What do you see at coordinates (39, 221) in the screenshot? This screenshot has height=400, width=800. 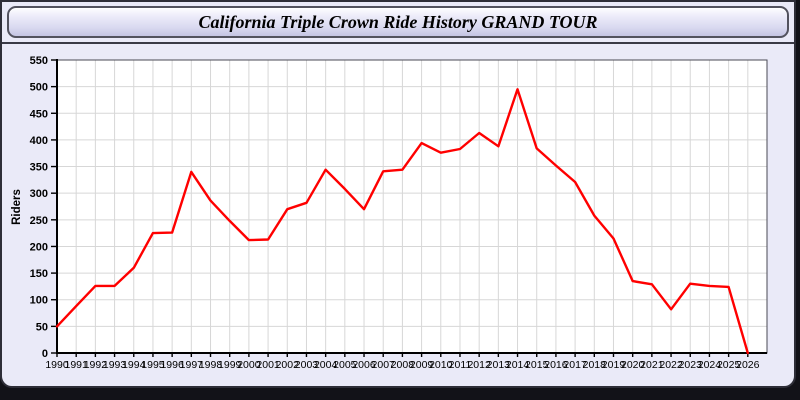 I see `y-tick-label: 250` at bounding box center [39, 221].